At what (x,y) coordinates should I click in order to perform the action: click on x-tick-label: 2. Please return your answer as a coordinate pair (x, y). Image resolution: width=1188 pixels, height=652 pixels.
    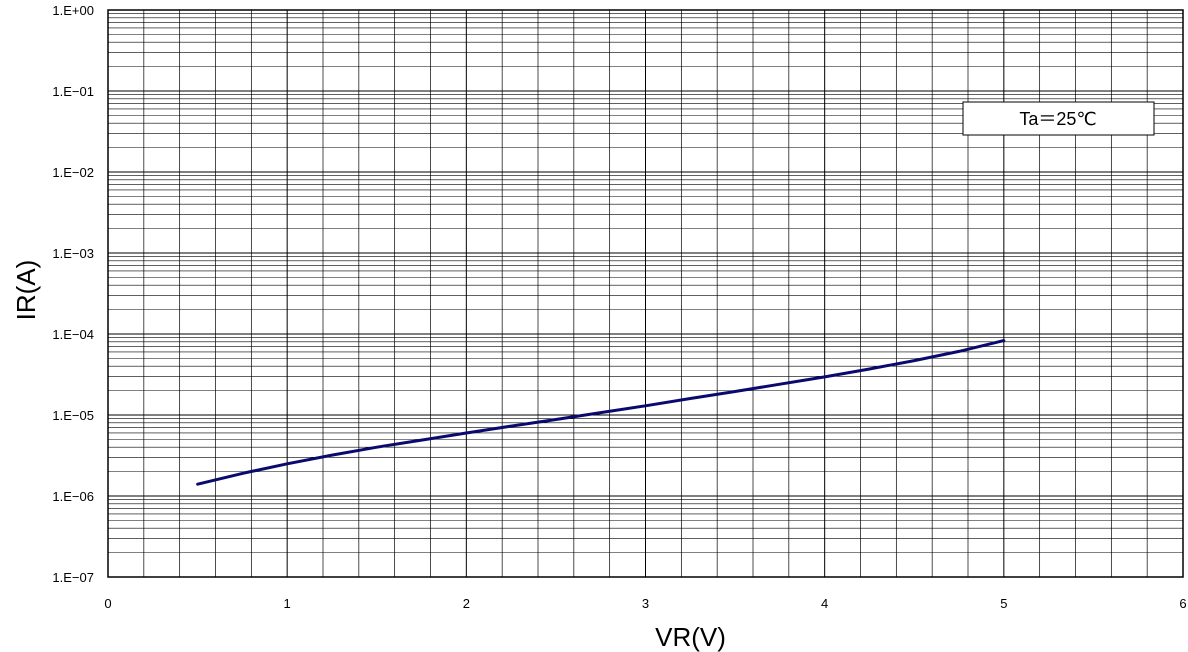
    Looking at the image, I should click on (466, 603).